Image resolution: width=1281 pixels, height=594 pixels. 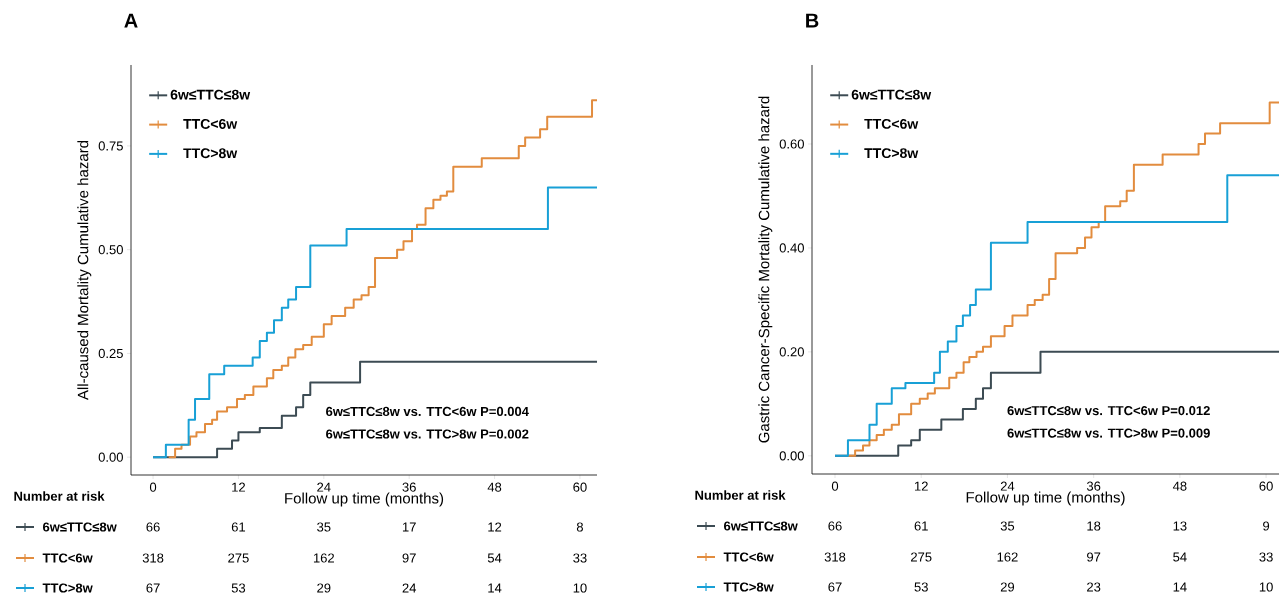 I want to click on annotation: 6w≤TTC≤8w vs. TTC<6w P=0.004, so click(x=427, y=411).